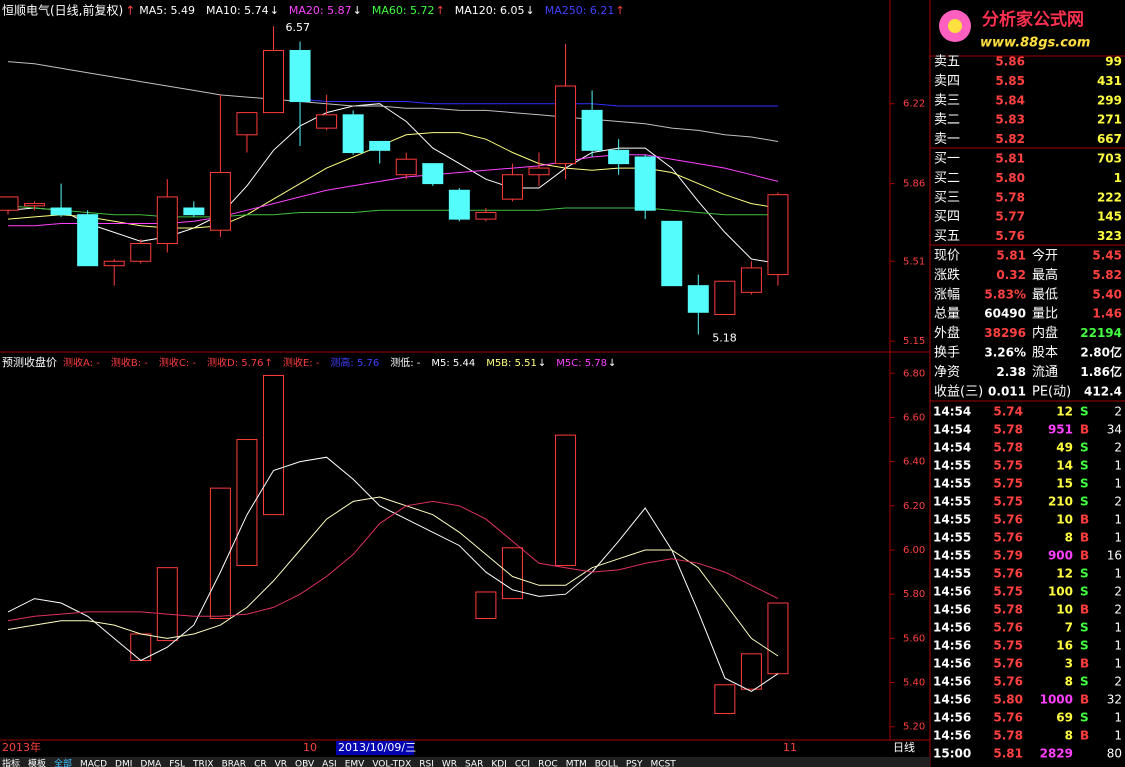 This screenshot has height=767, width=1125. I want to click on y-tick-label: 6.60, so click(914, 417).